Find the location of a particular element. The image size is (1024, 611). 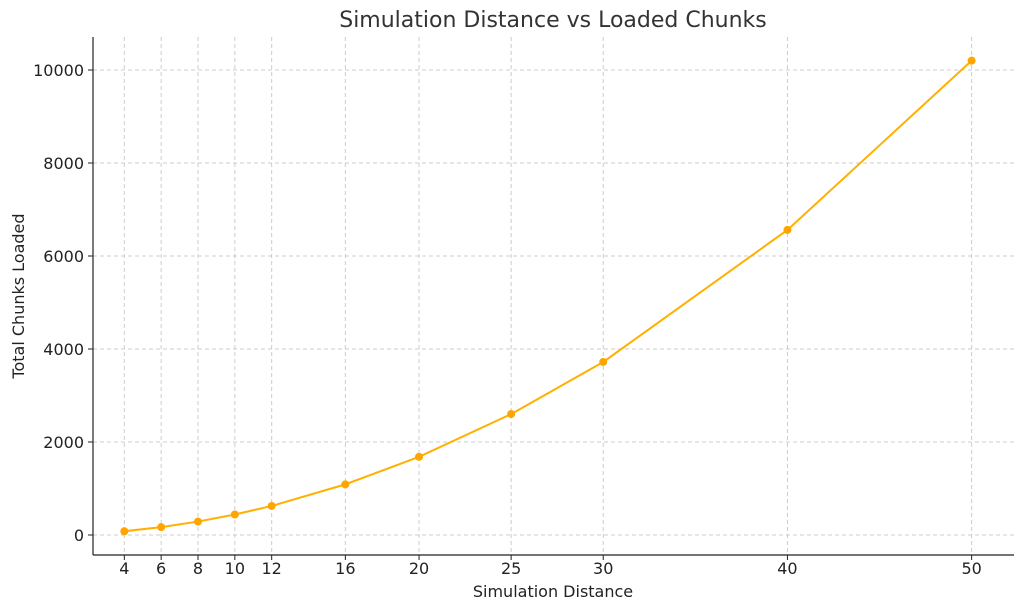

x-axis-label: Simulation Distance is located at coordinates (553, 591).